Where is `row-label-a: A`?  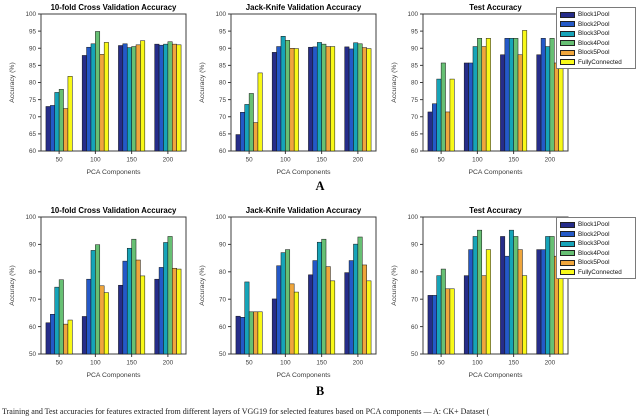 row-label-a: A is located at coordinates (320, 186).